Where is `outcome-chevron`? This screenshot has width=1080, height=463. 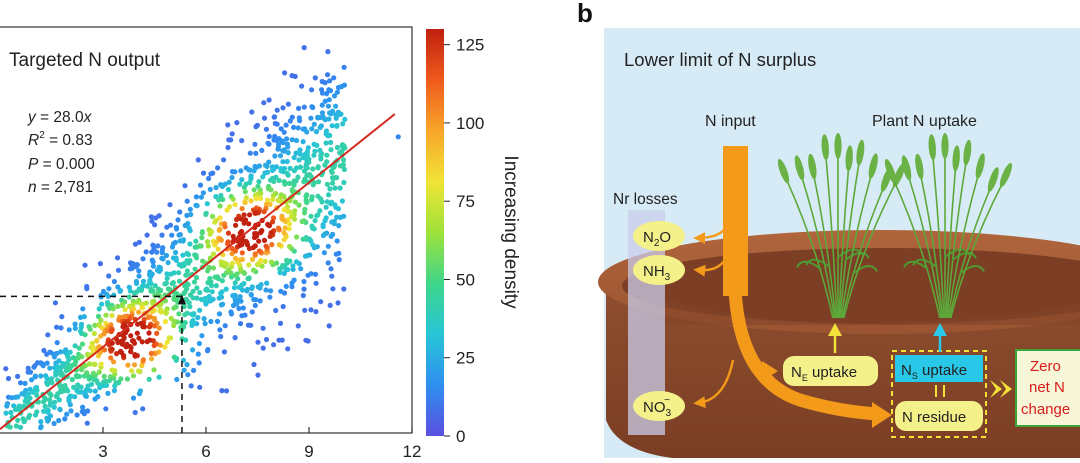
outcome-chevron is located at coordinates (1001, 389).